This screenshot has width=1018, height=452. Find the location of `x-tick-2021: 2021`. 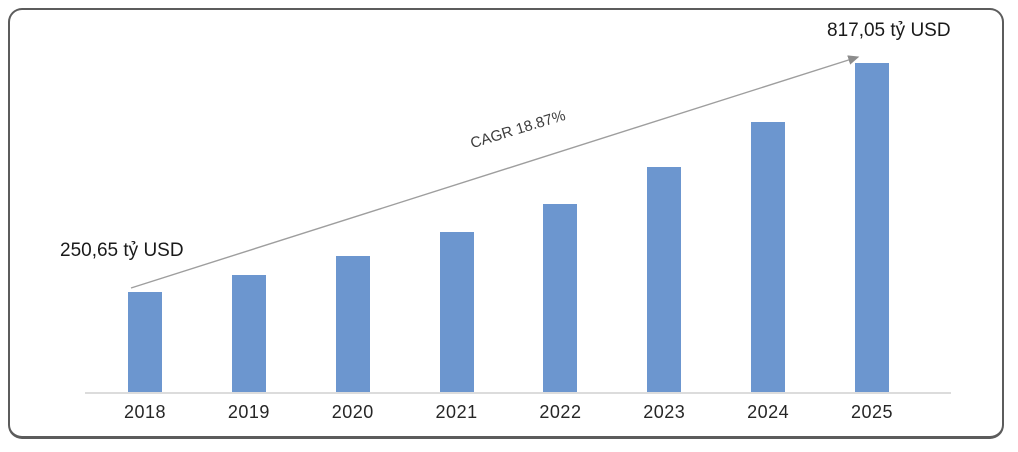

x-tick-2021: 2021 is located at coordinates (456, 412).